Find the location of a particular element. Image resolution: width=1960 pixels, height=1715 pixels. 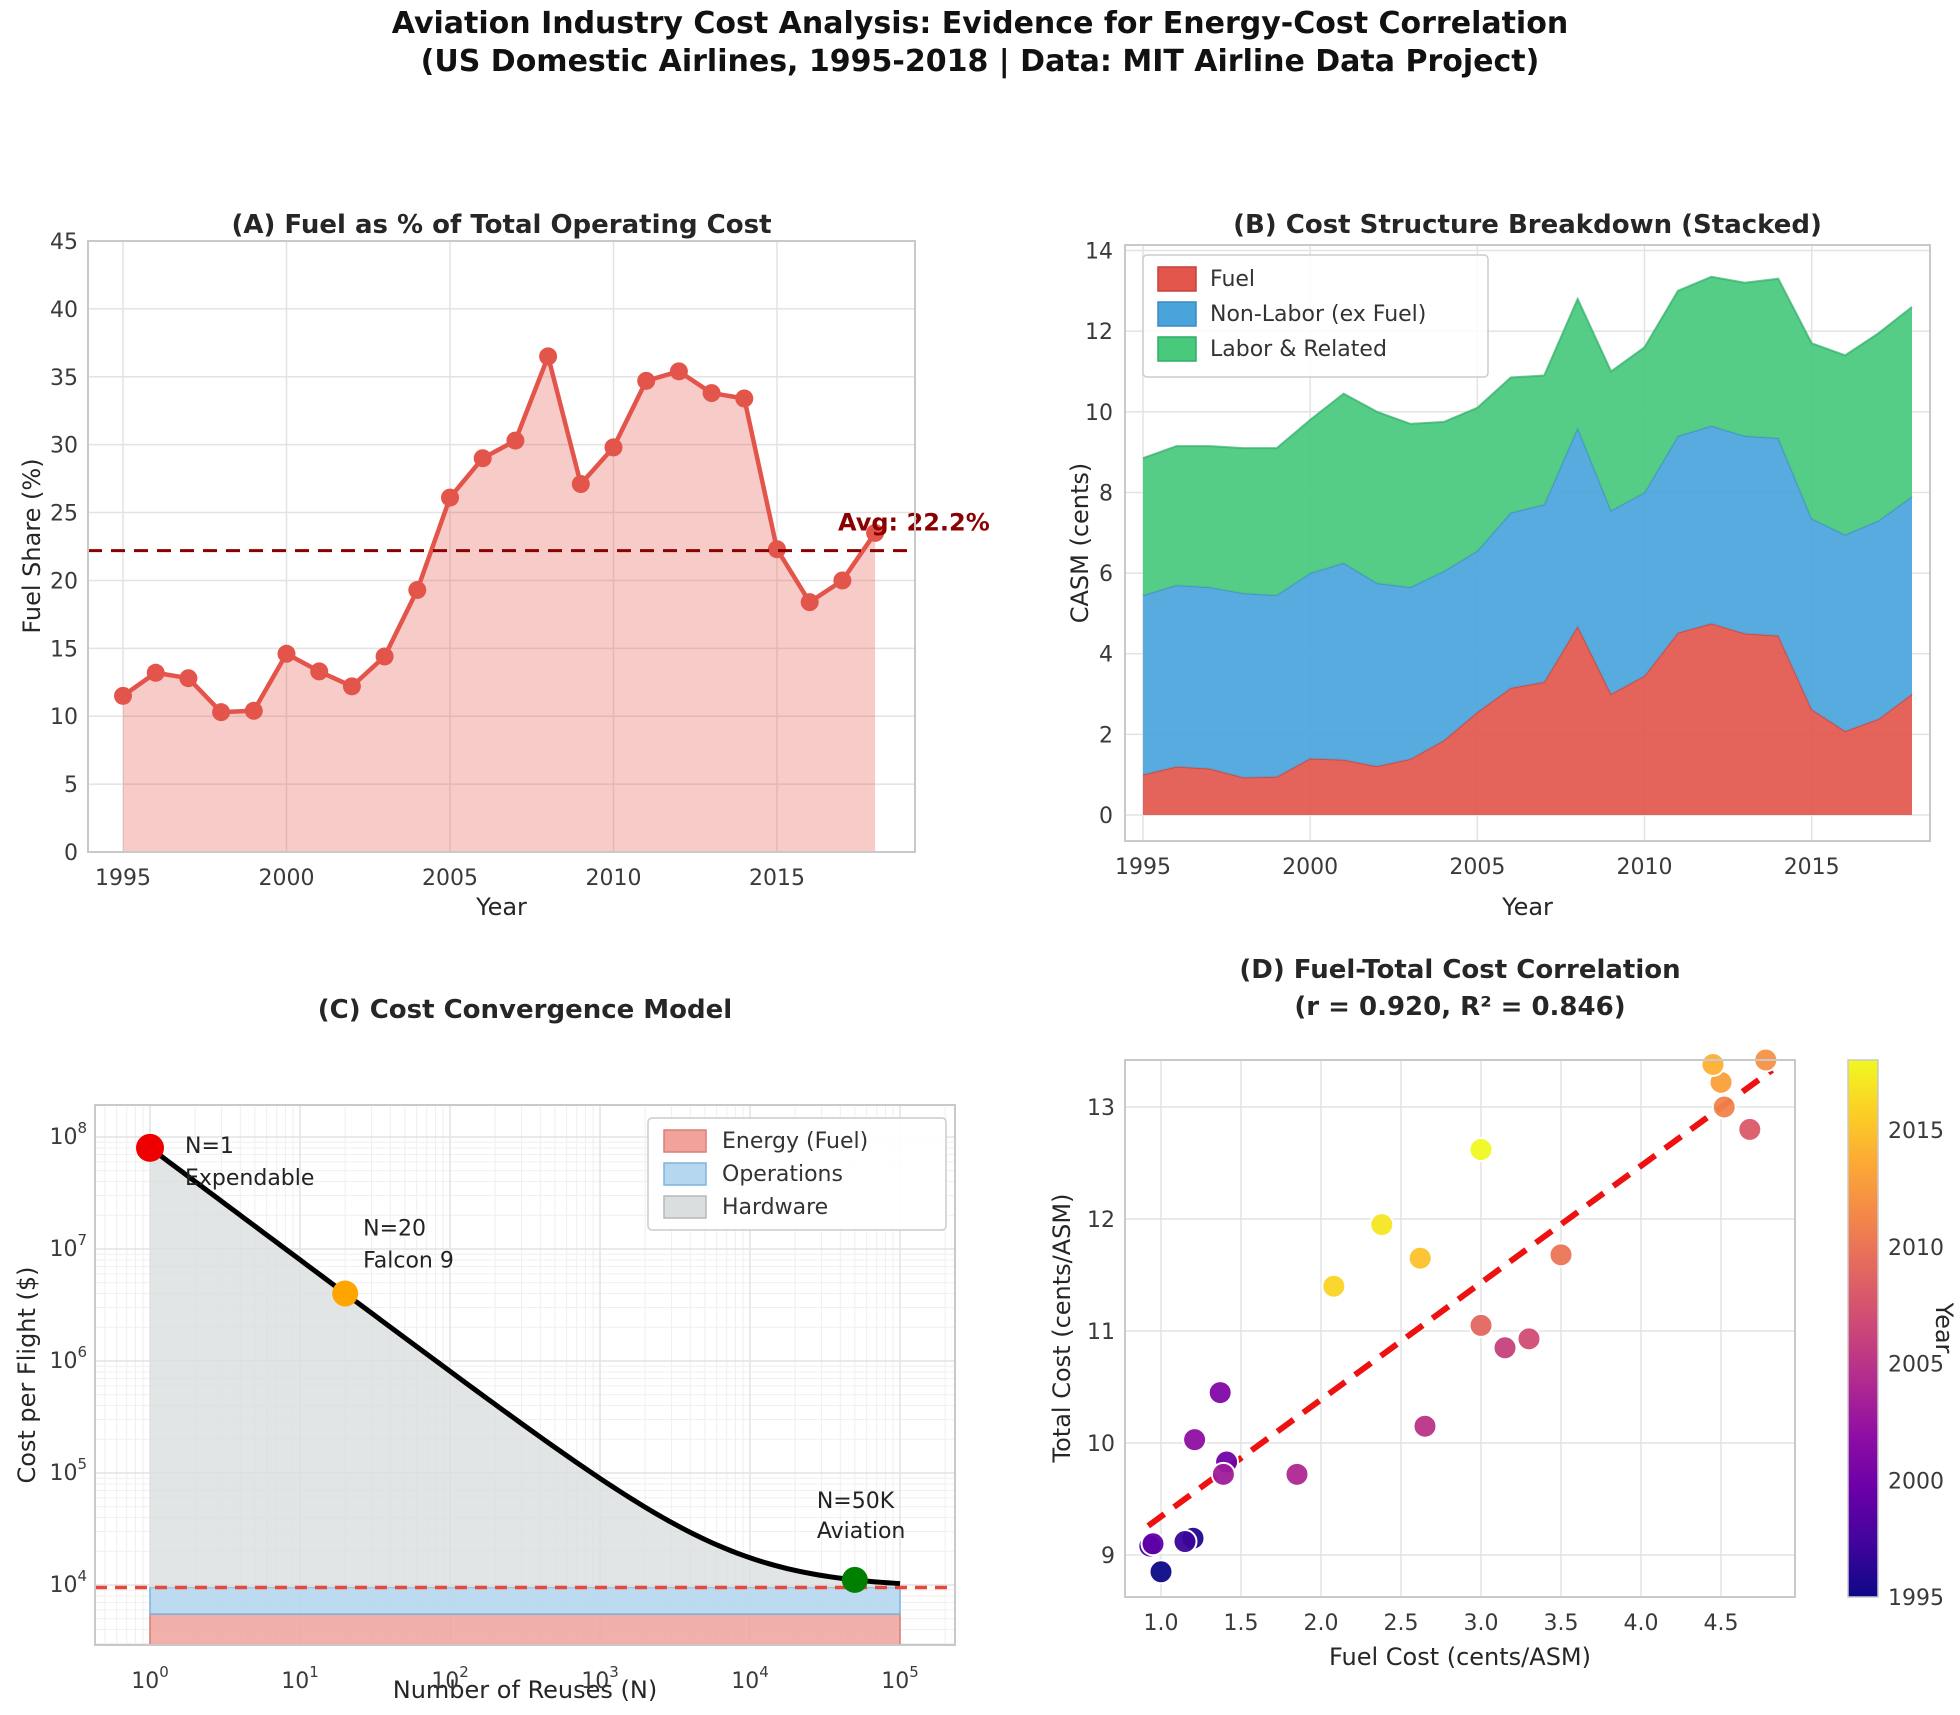

svg-text: 10³ is located at coordinates (600, 1678).